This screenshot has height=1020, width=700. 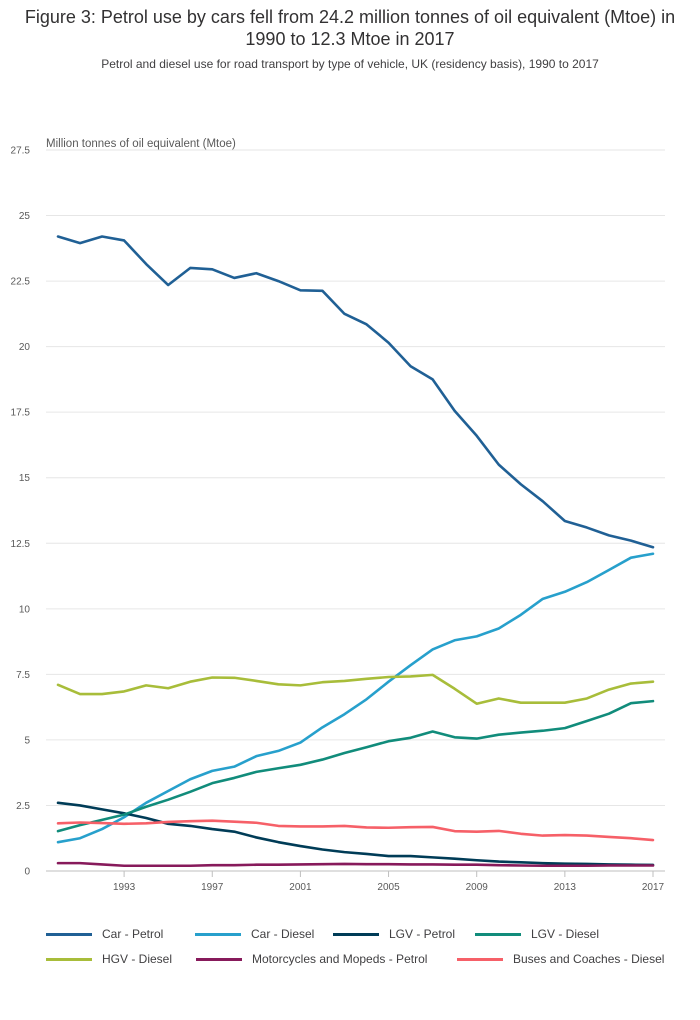 What do you see at coordinates (355, 689) in the screenshot?
I see `series-line-hgv-diesel` at bounding box center [355, 689].